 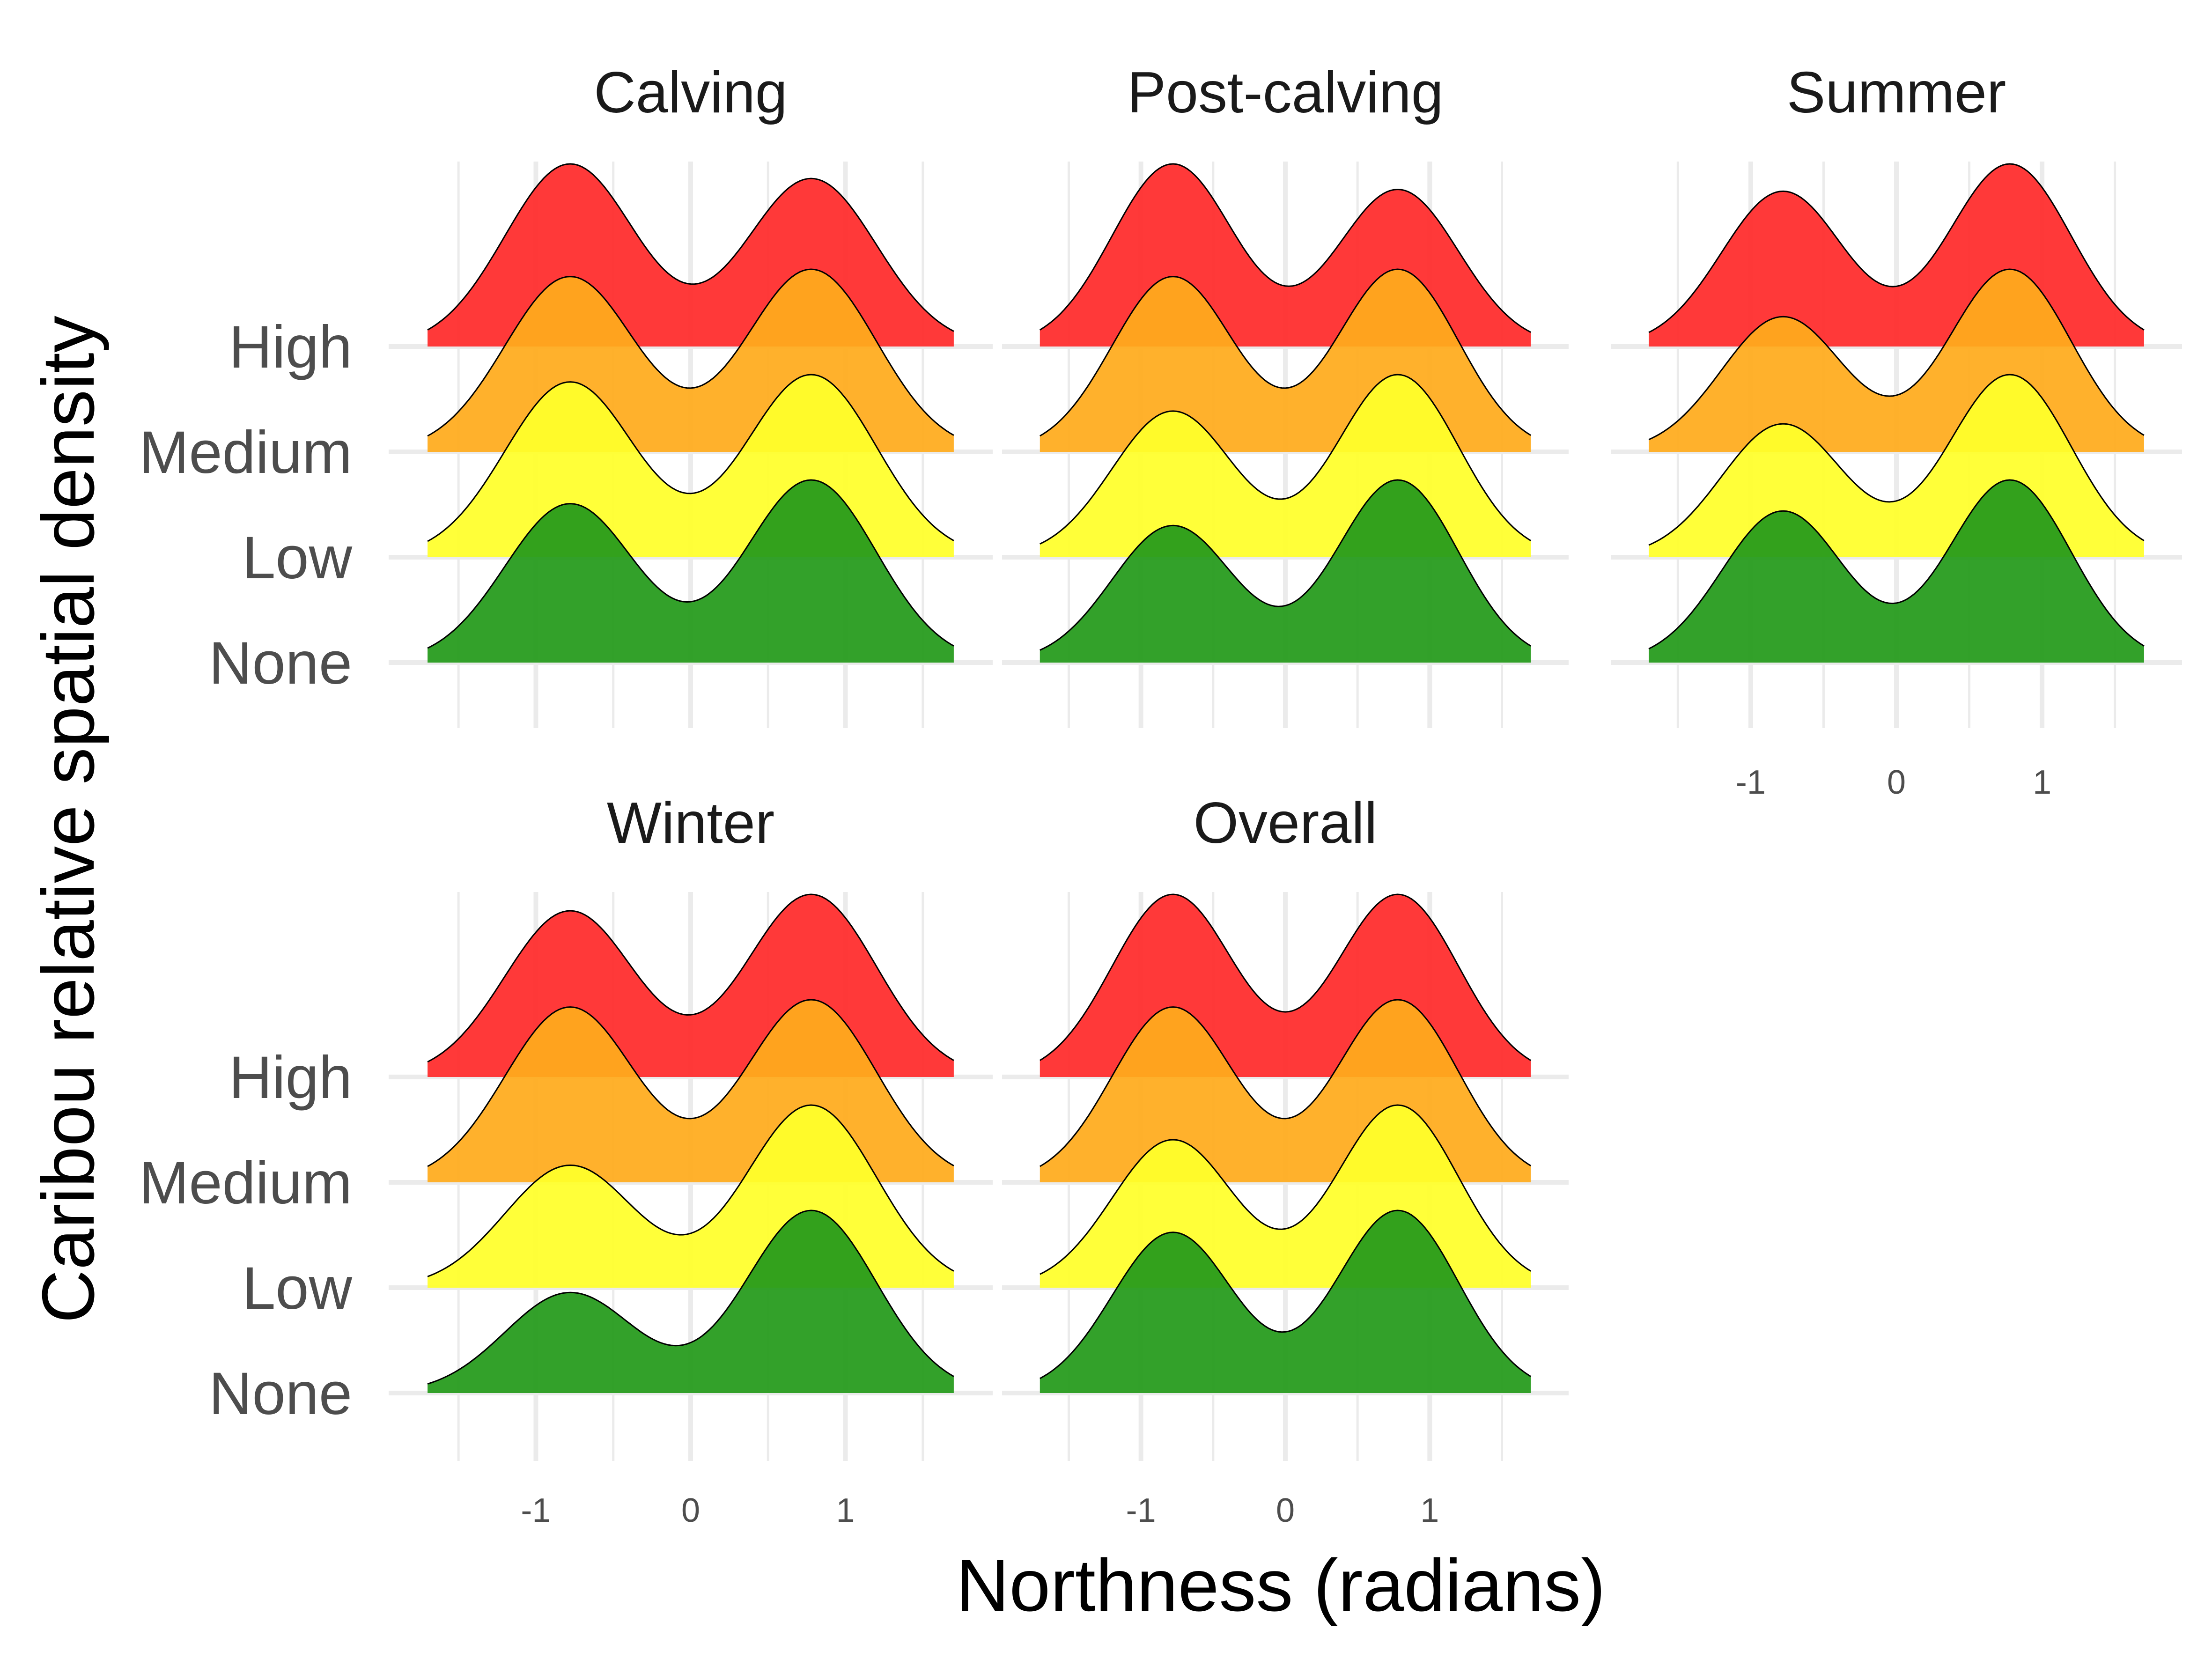 What do you see at coordinates (1285, 93) in the screenshot?
I see `panel-title: Post-calving` at bounding box center [1285, 93].